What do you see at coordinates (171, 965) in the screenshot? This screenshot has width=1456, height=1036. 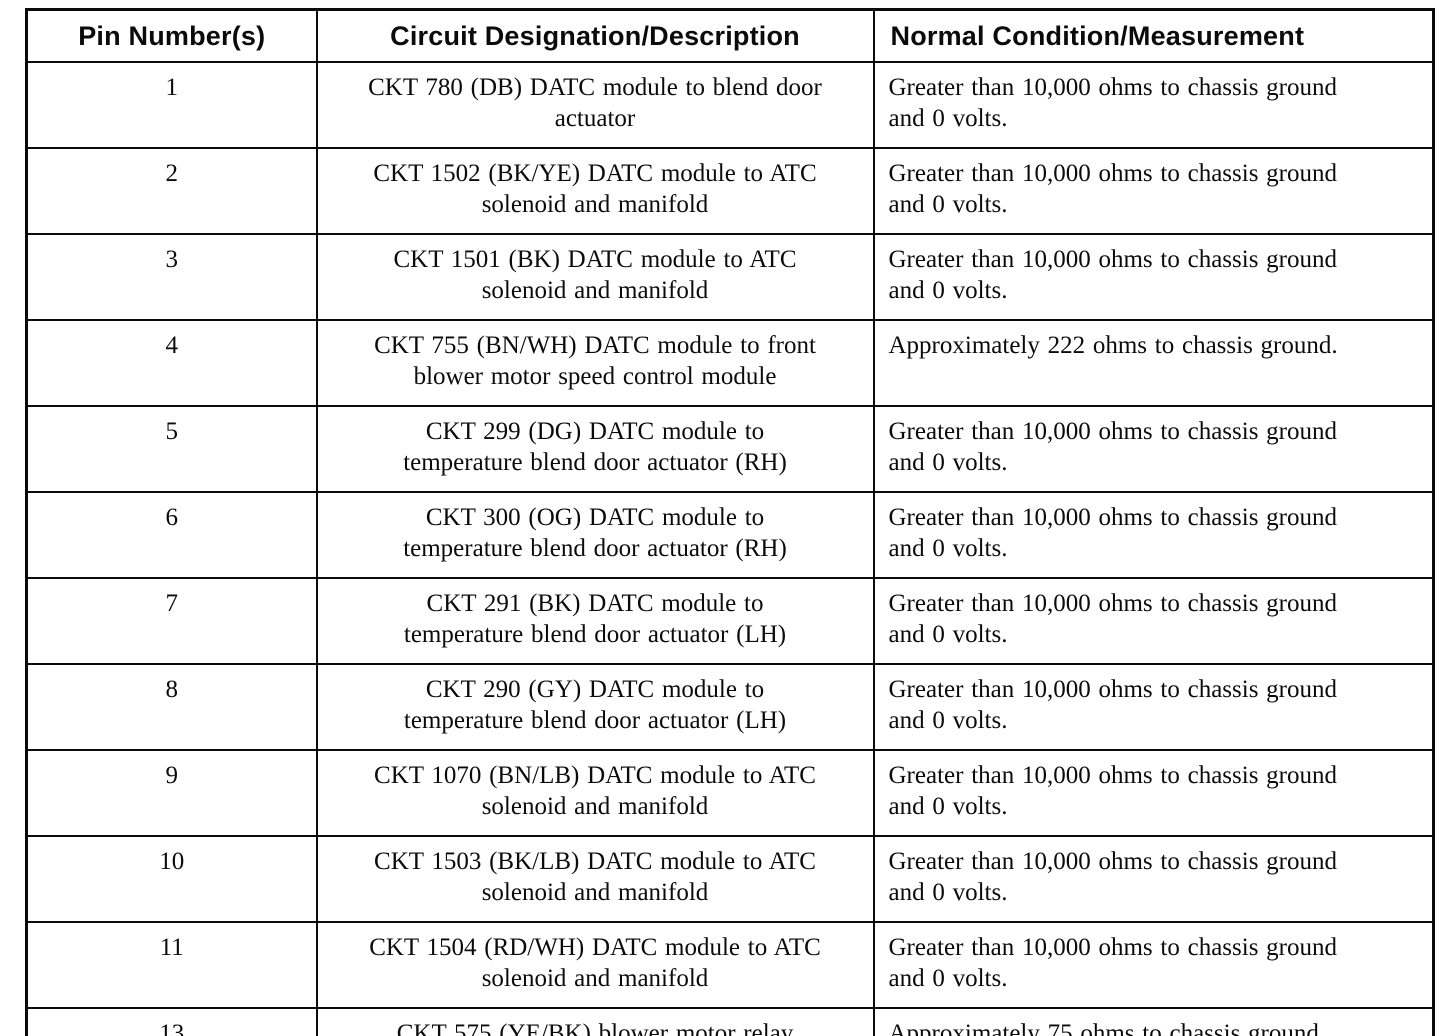 I see `pin-cell: 11` at bounding box center [171, 965].